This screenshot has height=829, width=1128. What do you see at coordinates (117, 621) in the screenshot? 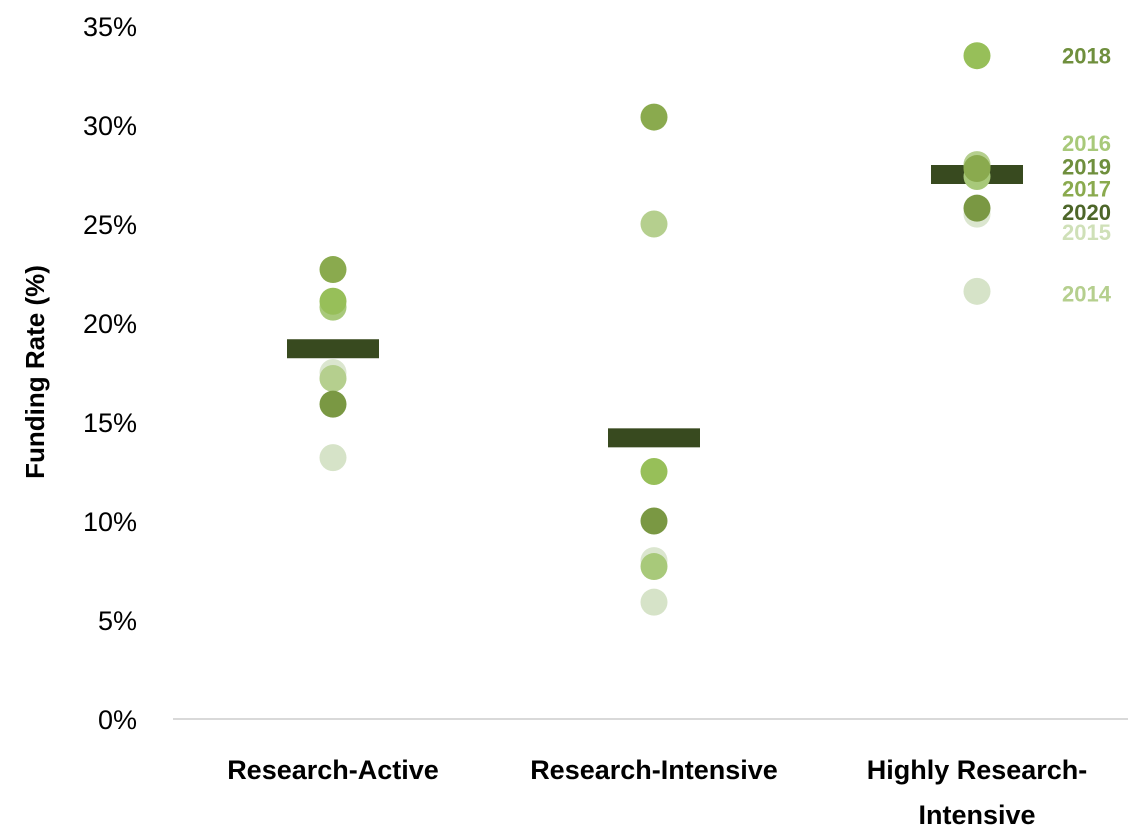
I see `y-tick-label: 5%` at bounding box center [117, 621].